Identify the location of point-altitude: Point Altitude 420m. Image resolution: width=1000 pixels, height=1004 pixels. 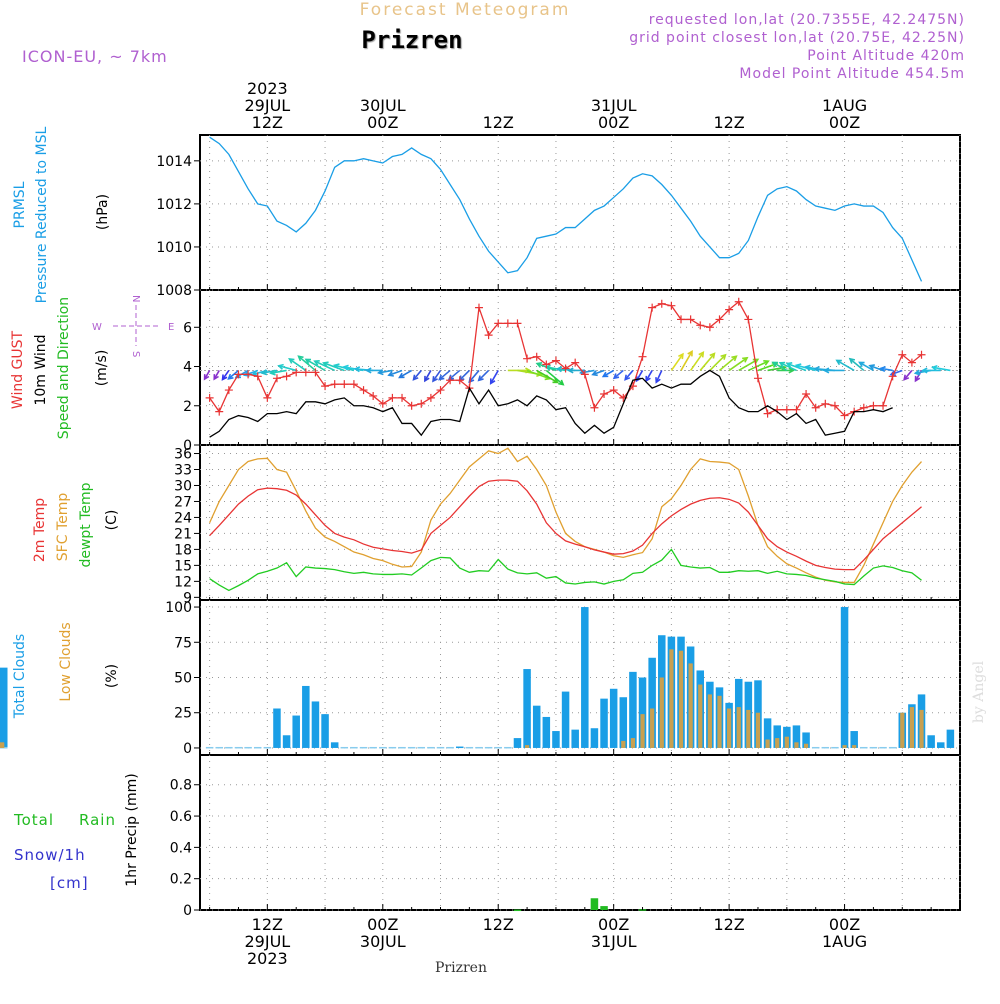
(886, 56).